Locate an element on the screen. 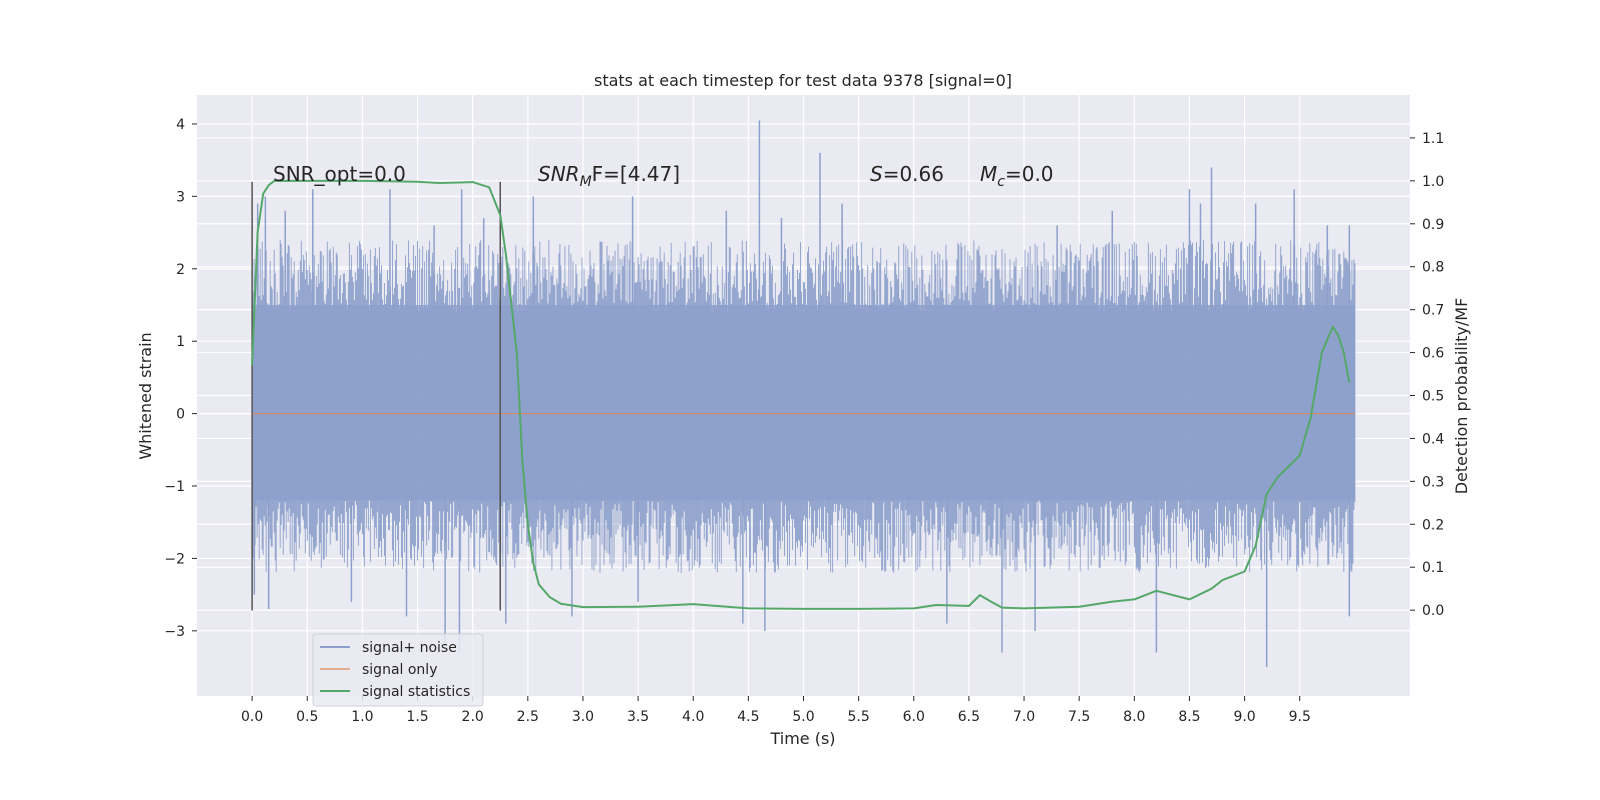 The image size is (1600, 800). legend-label-signal-only: signal only is located at coordinates (399, 670).